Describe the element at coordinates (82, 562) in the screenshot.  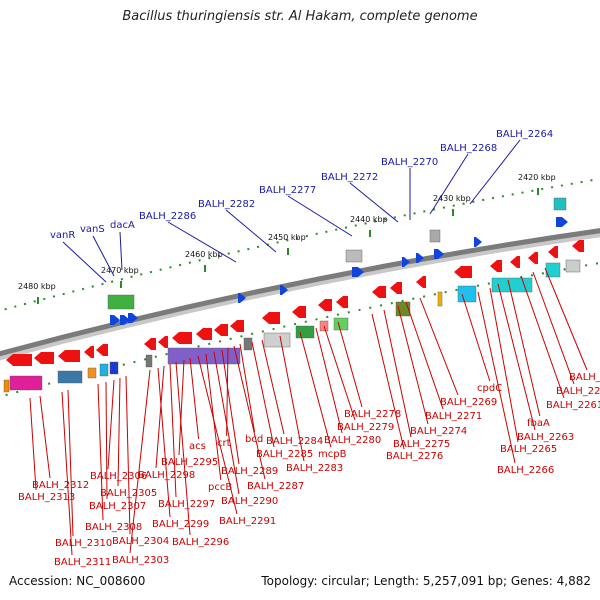
I see `reverse-gene-label-balh-2311: BALH_2311` at that location.